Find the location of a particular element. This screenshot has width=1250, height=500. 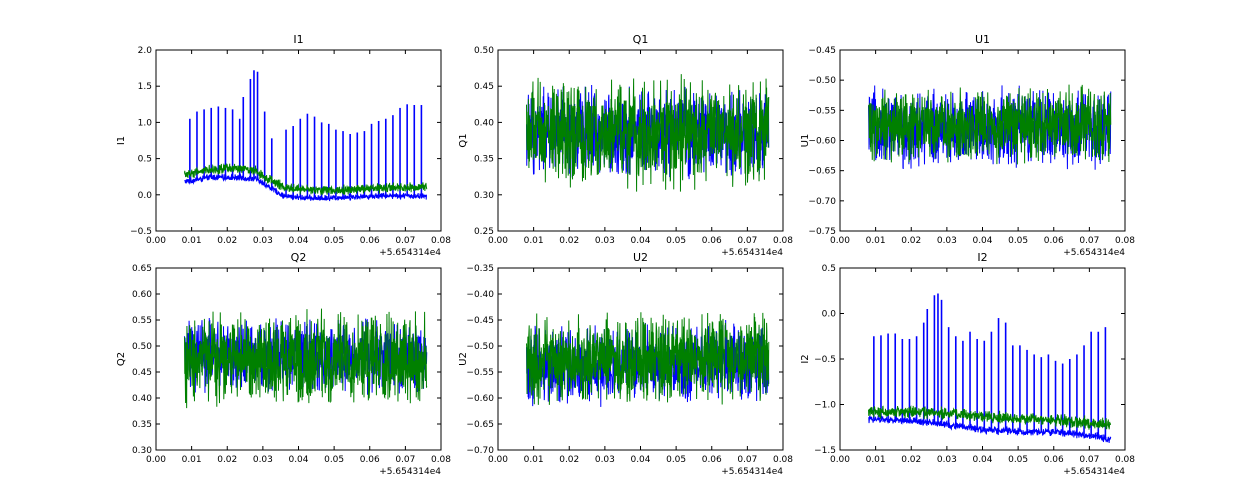

y-tick-label: −1.0 is located at coordinates (825, 406).